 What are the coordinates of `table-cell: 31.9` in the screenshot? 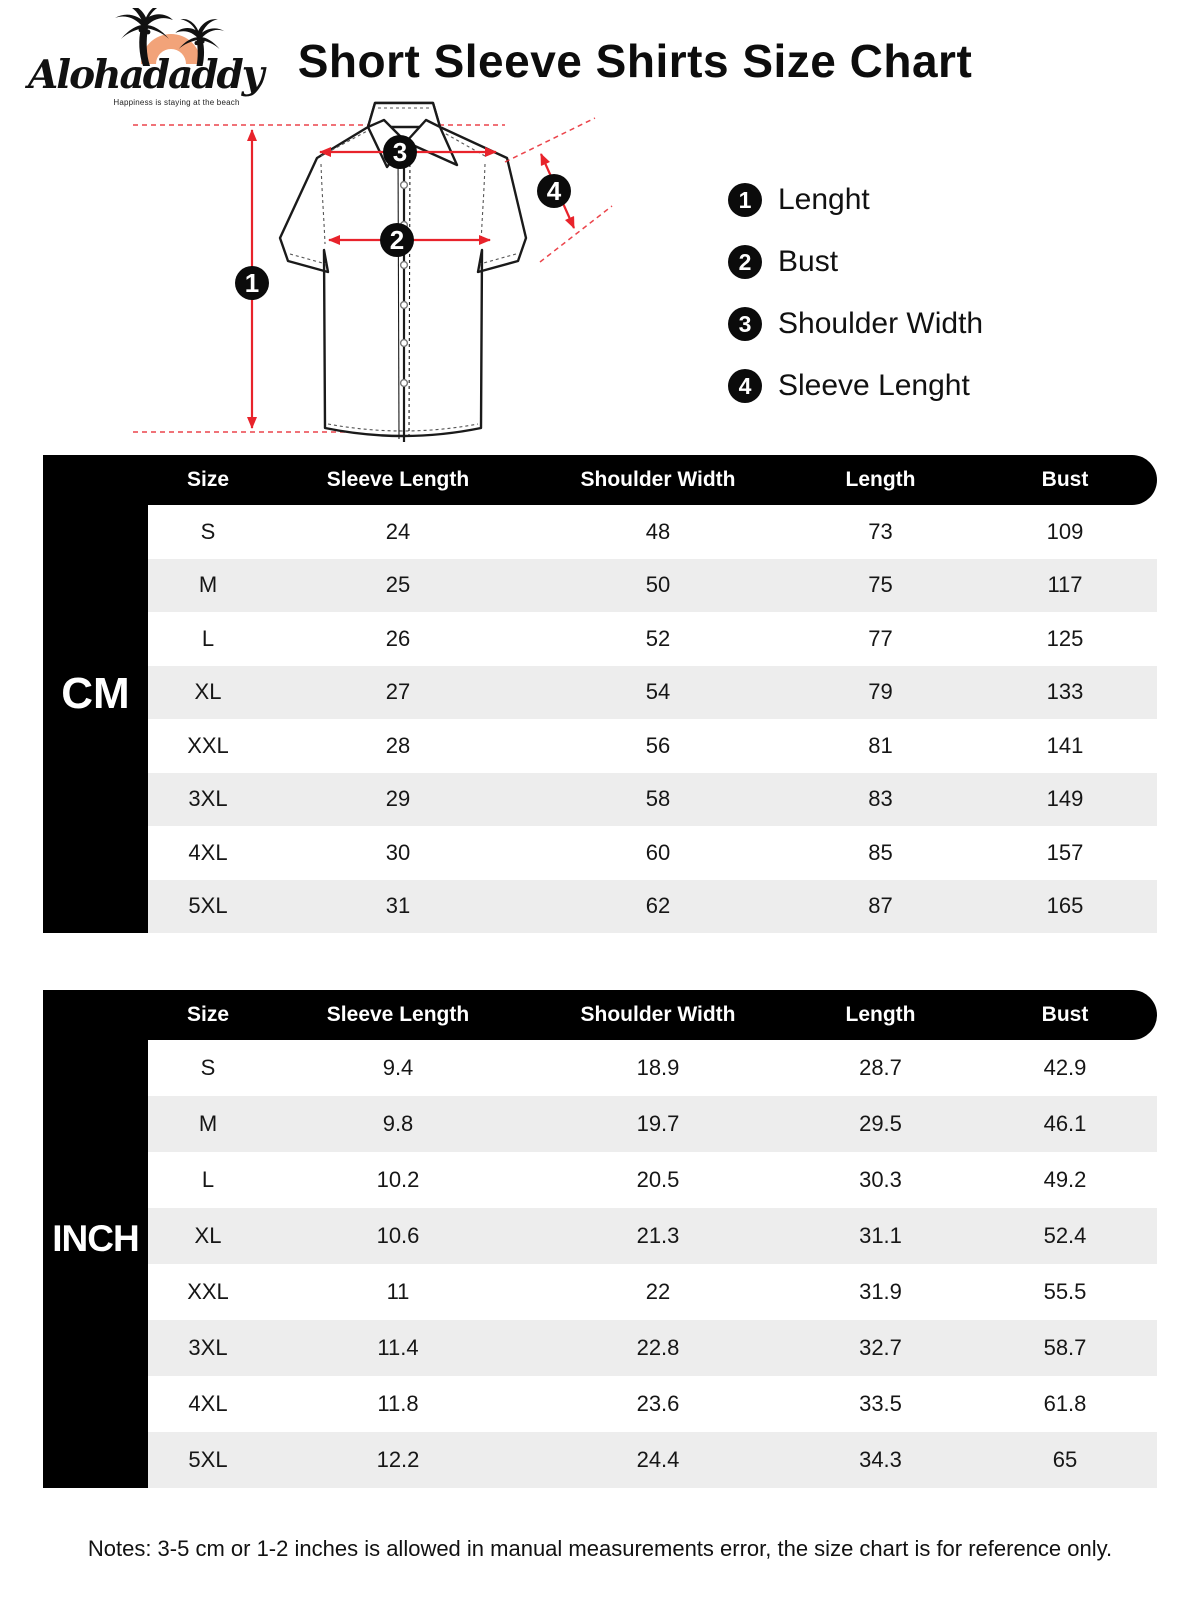 It's located at (880, 1291).